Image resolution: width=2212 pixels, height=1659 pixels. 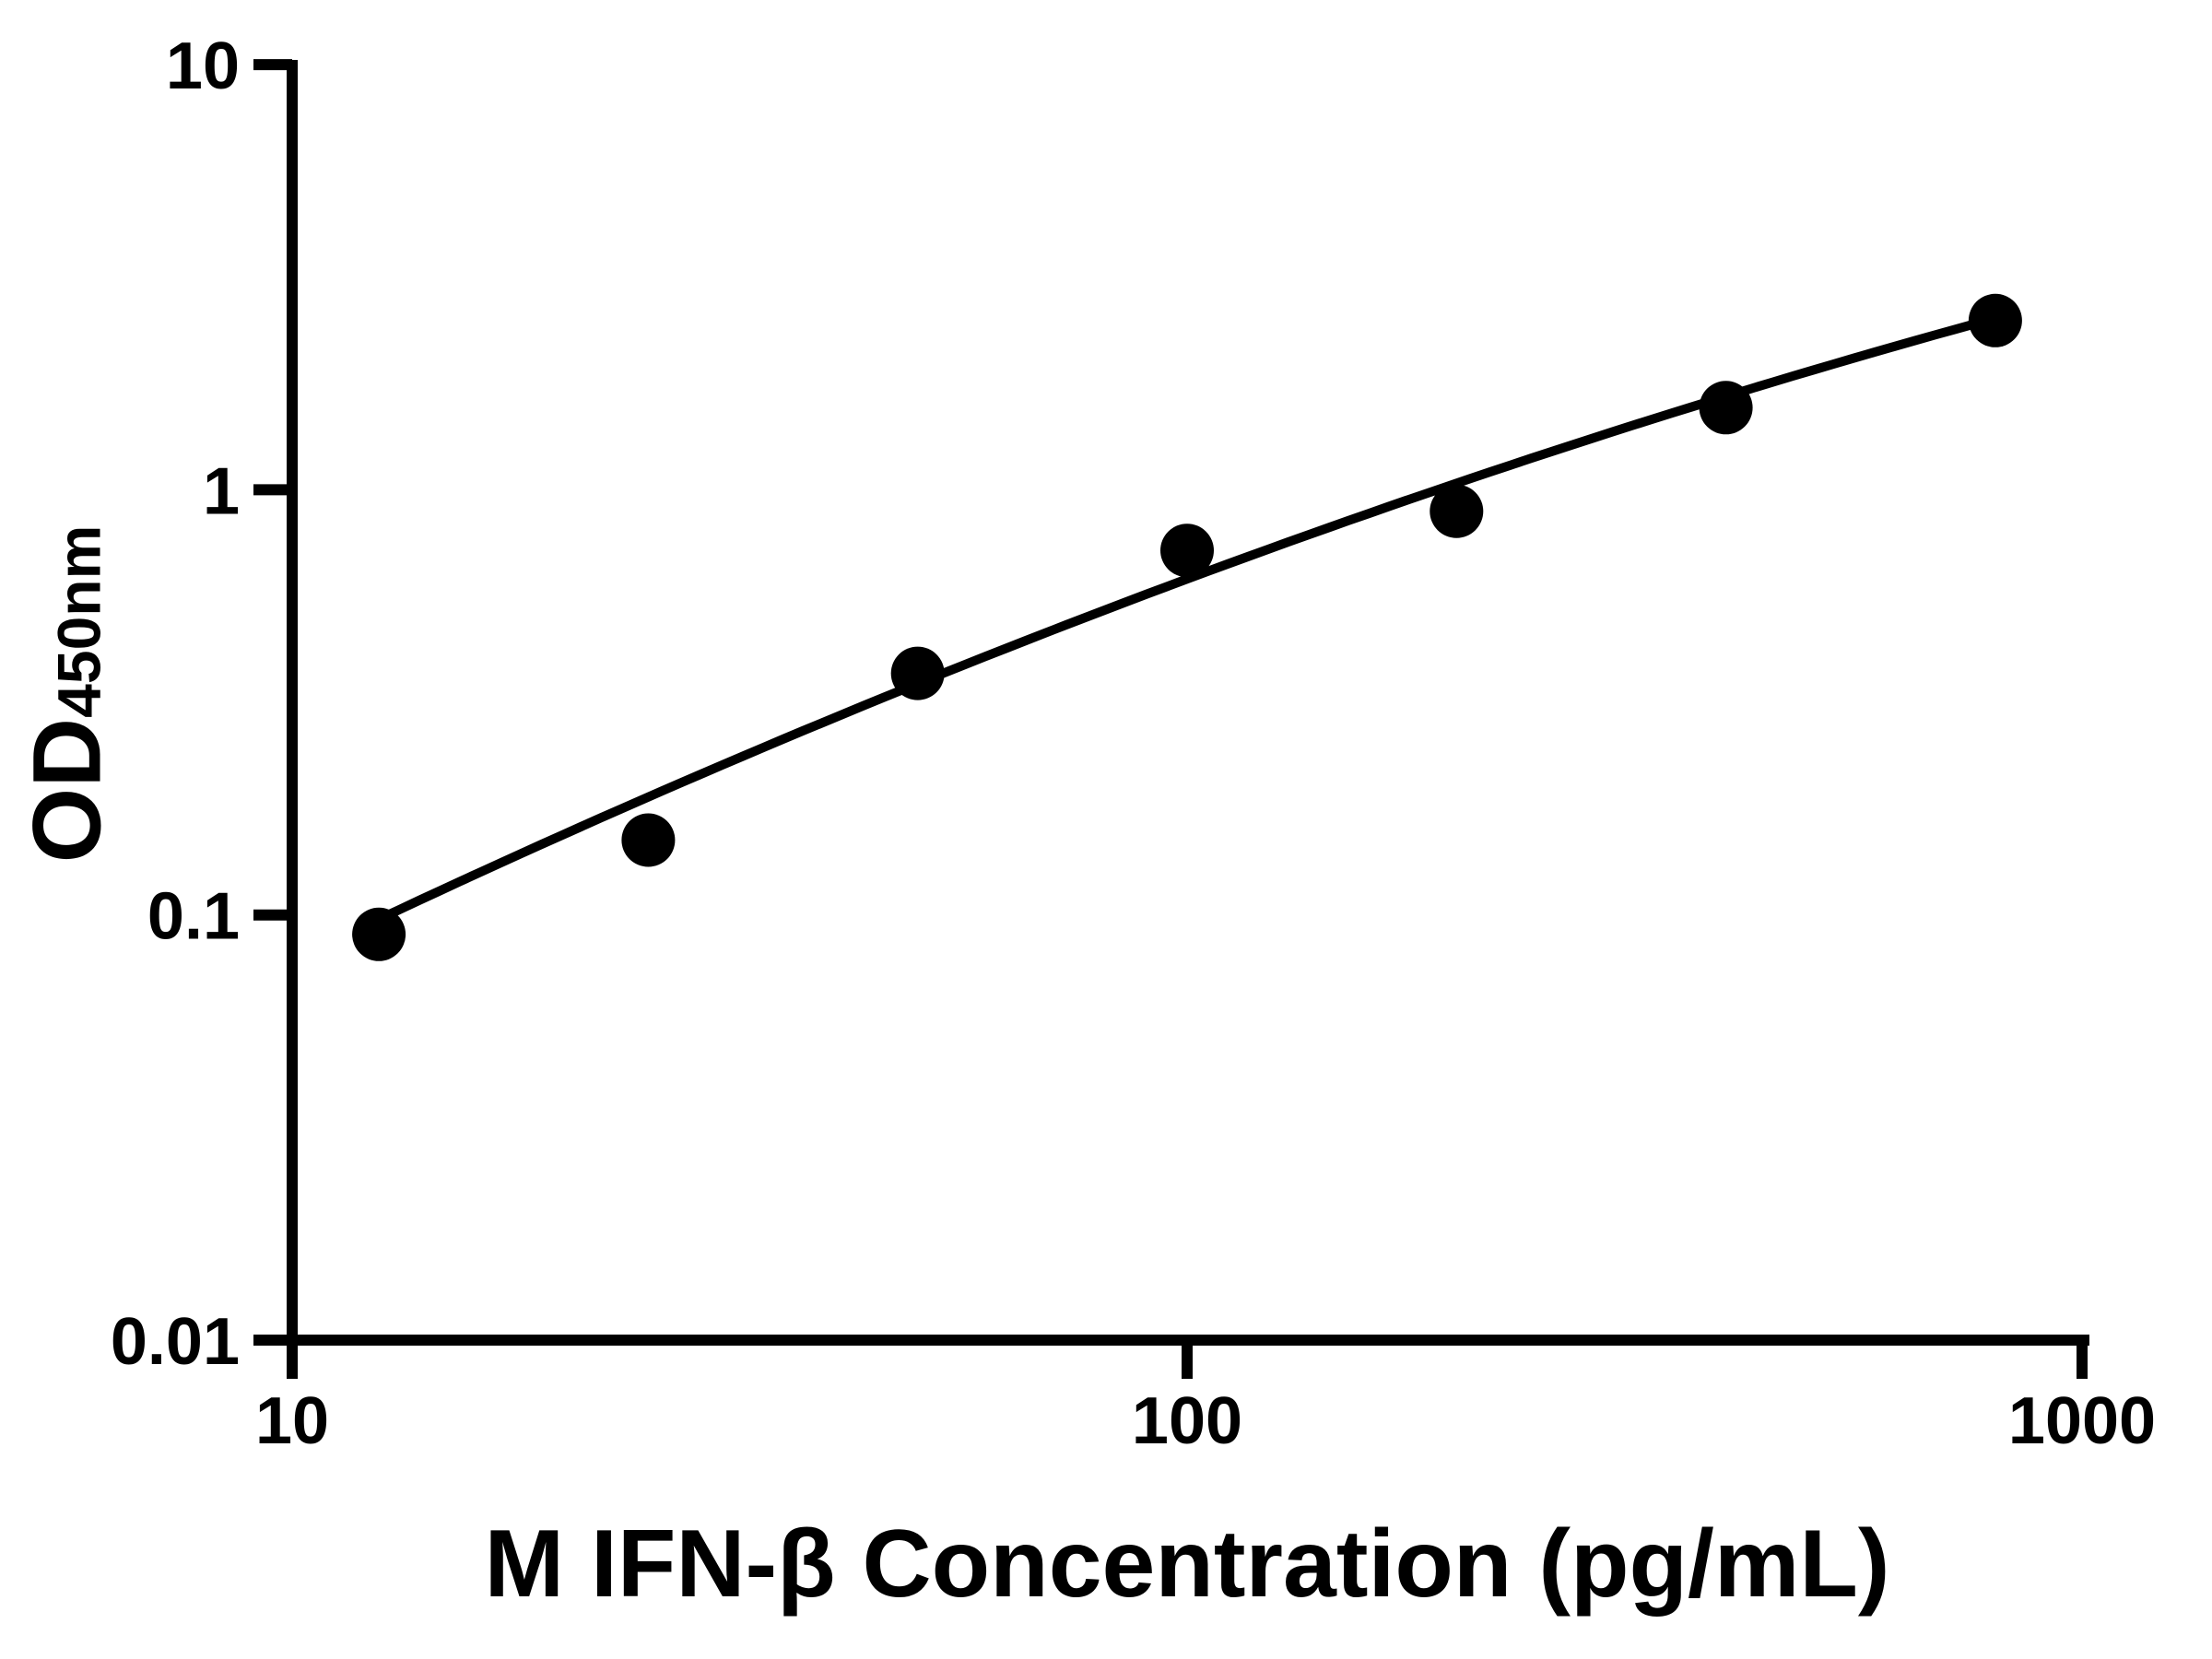 What do you see at coordinates (78, 621) in the screenshot?
I see `y-axis-title-subscript: 450nm` at bounding box center [78, 621].